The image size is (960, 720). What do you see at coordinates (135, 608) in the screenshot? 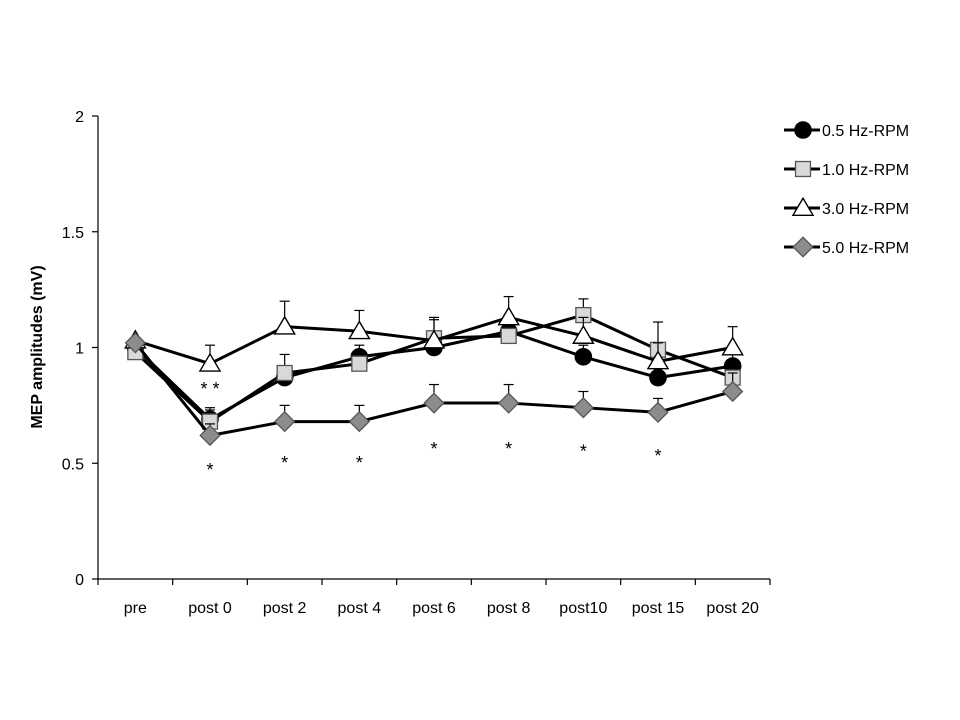
I see `x-tick-label: pre` at bounding box center [135, 608].